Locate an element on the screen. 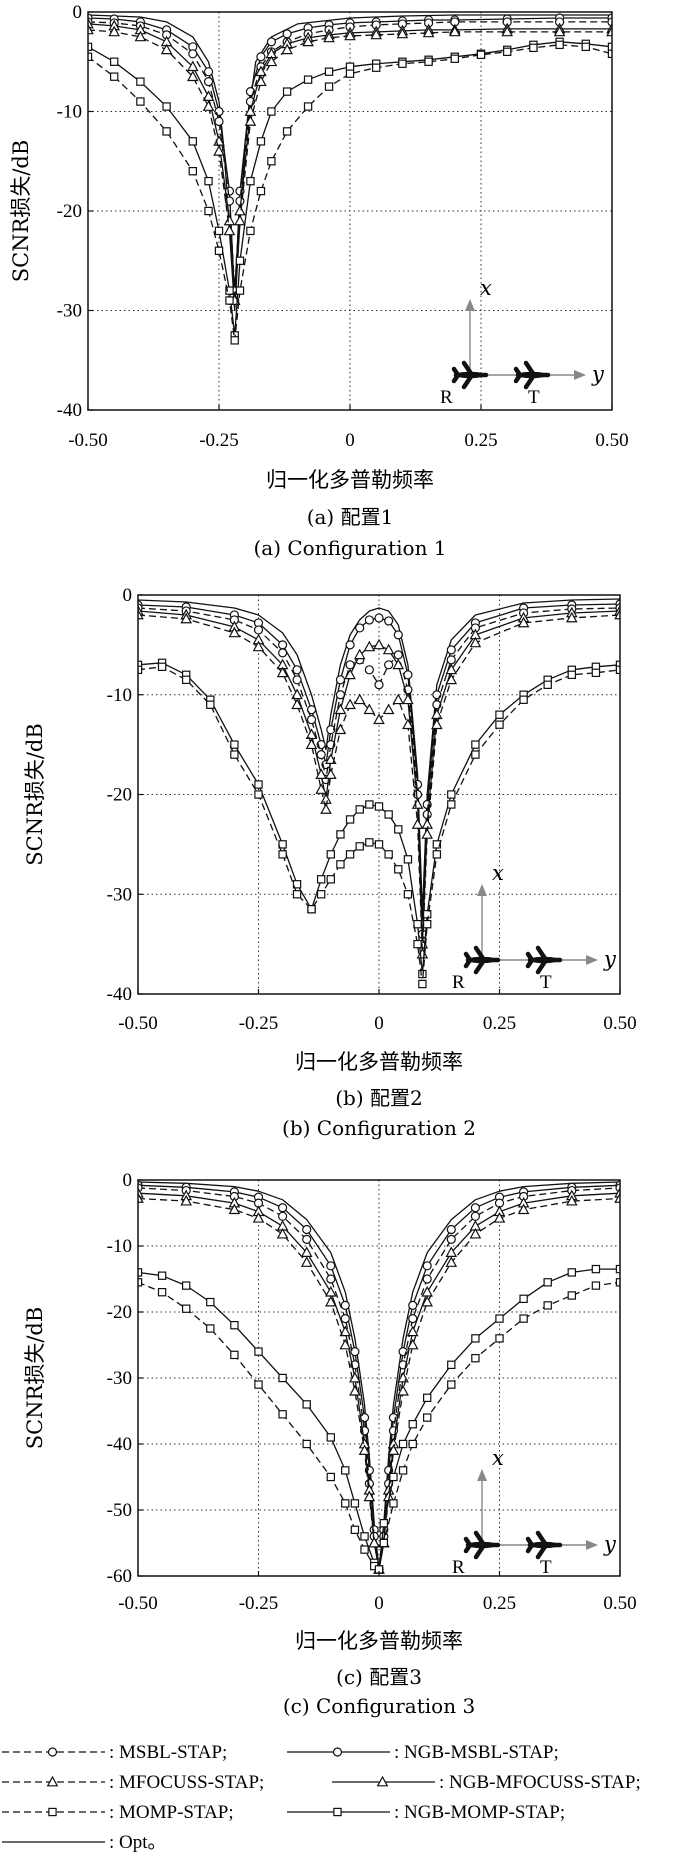 The width and height of the screenshot is (700, 1875). inset-r-label: R is located at coordinates (458, 982).